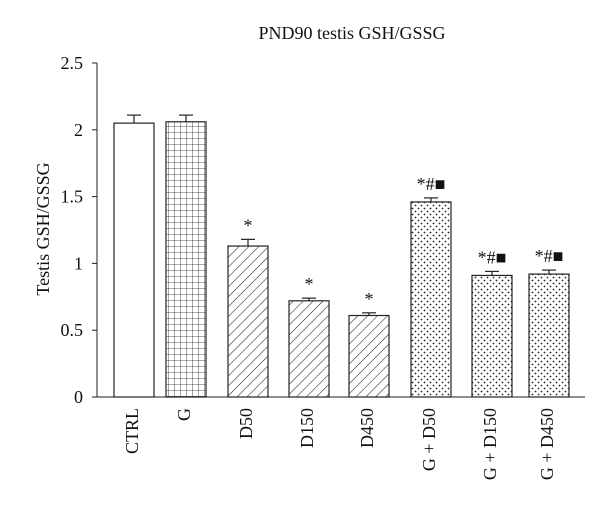  I want to click on bar-g, so click(186, 259).